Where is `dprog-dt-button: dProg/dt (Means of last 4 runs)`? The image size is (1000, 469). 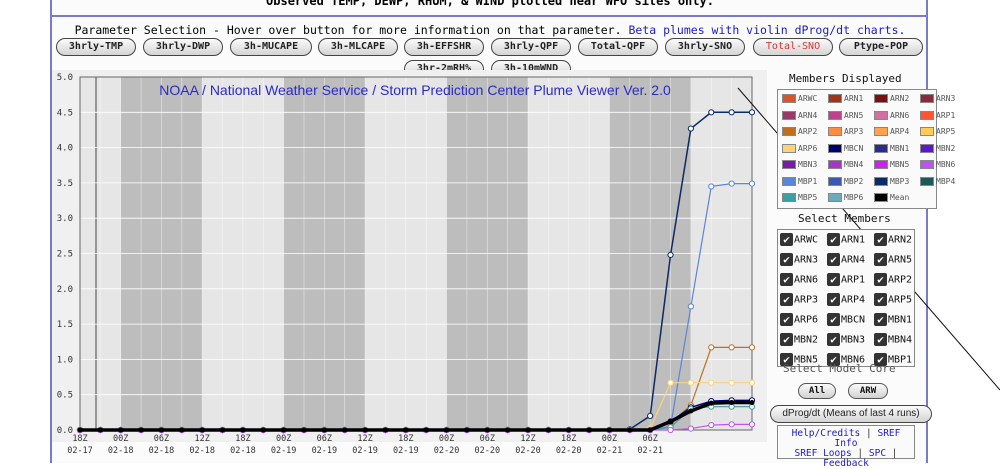
dprog-dt-button: dProg/dt (Means of last 4 runs) is located at coordinates (851, 414).